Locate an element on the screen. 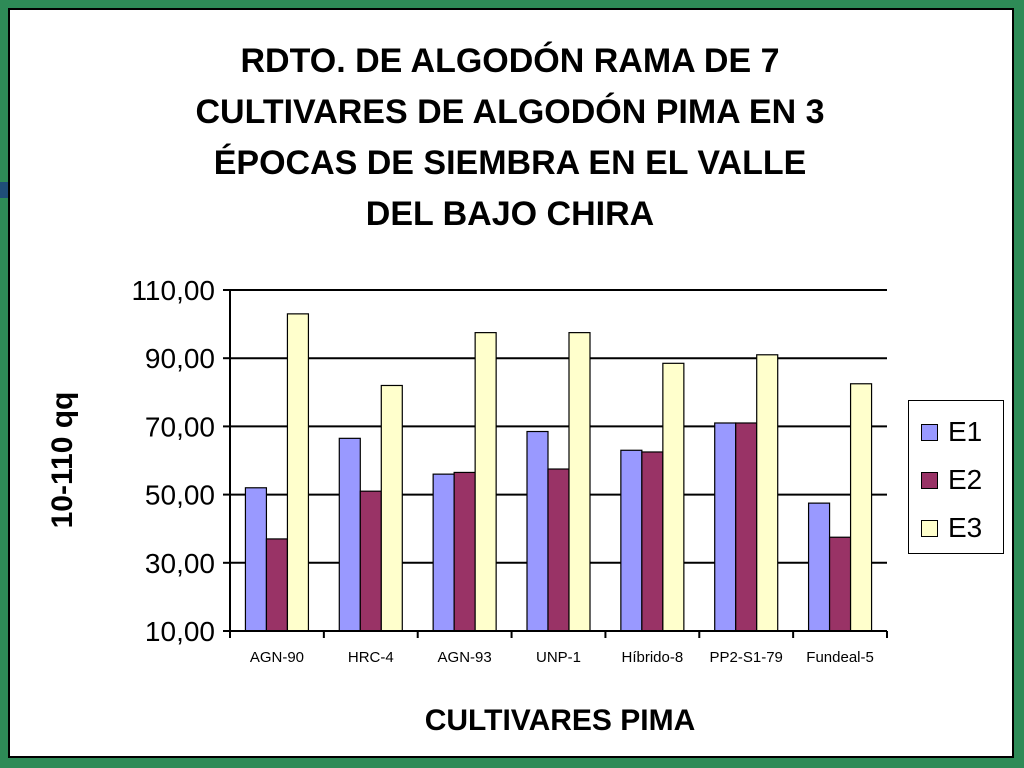 The height and width of the screenshot is (768, 1024). y-tick-label: 70,00 is located at coordinates (180, 426).